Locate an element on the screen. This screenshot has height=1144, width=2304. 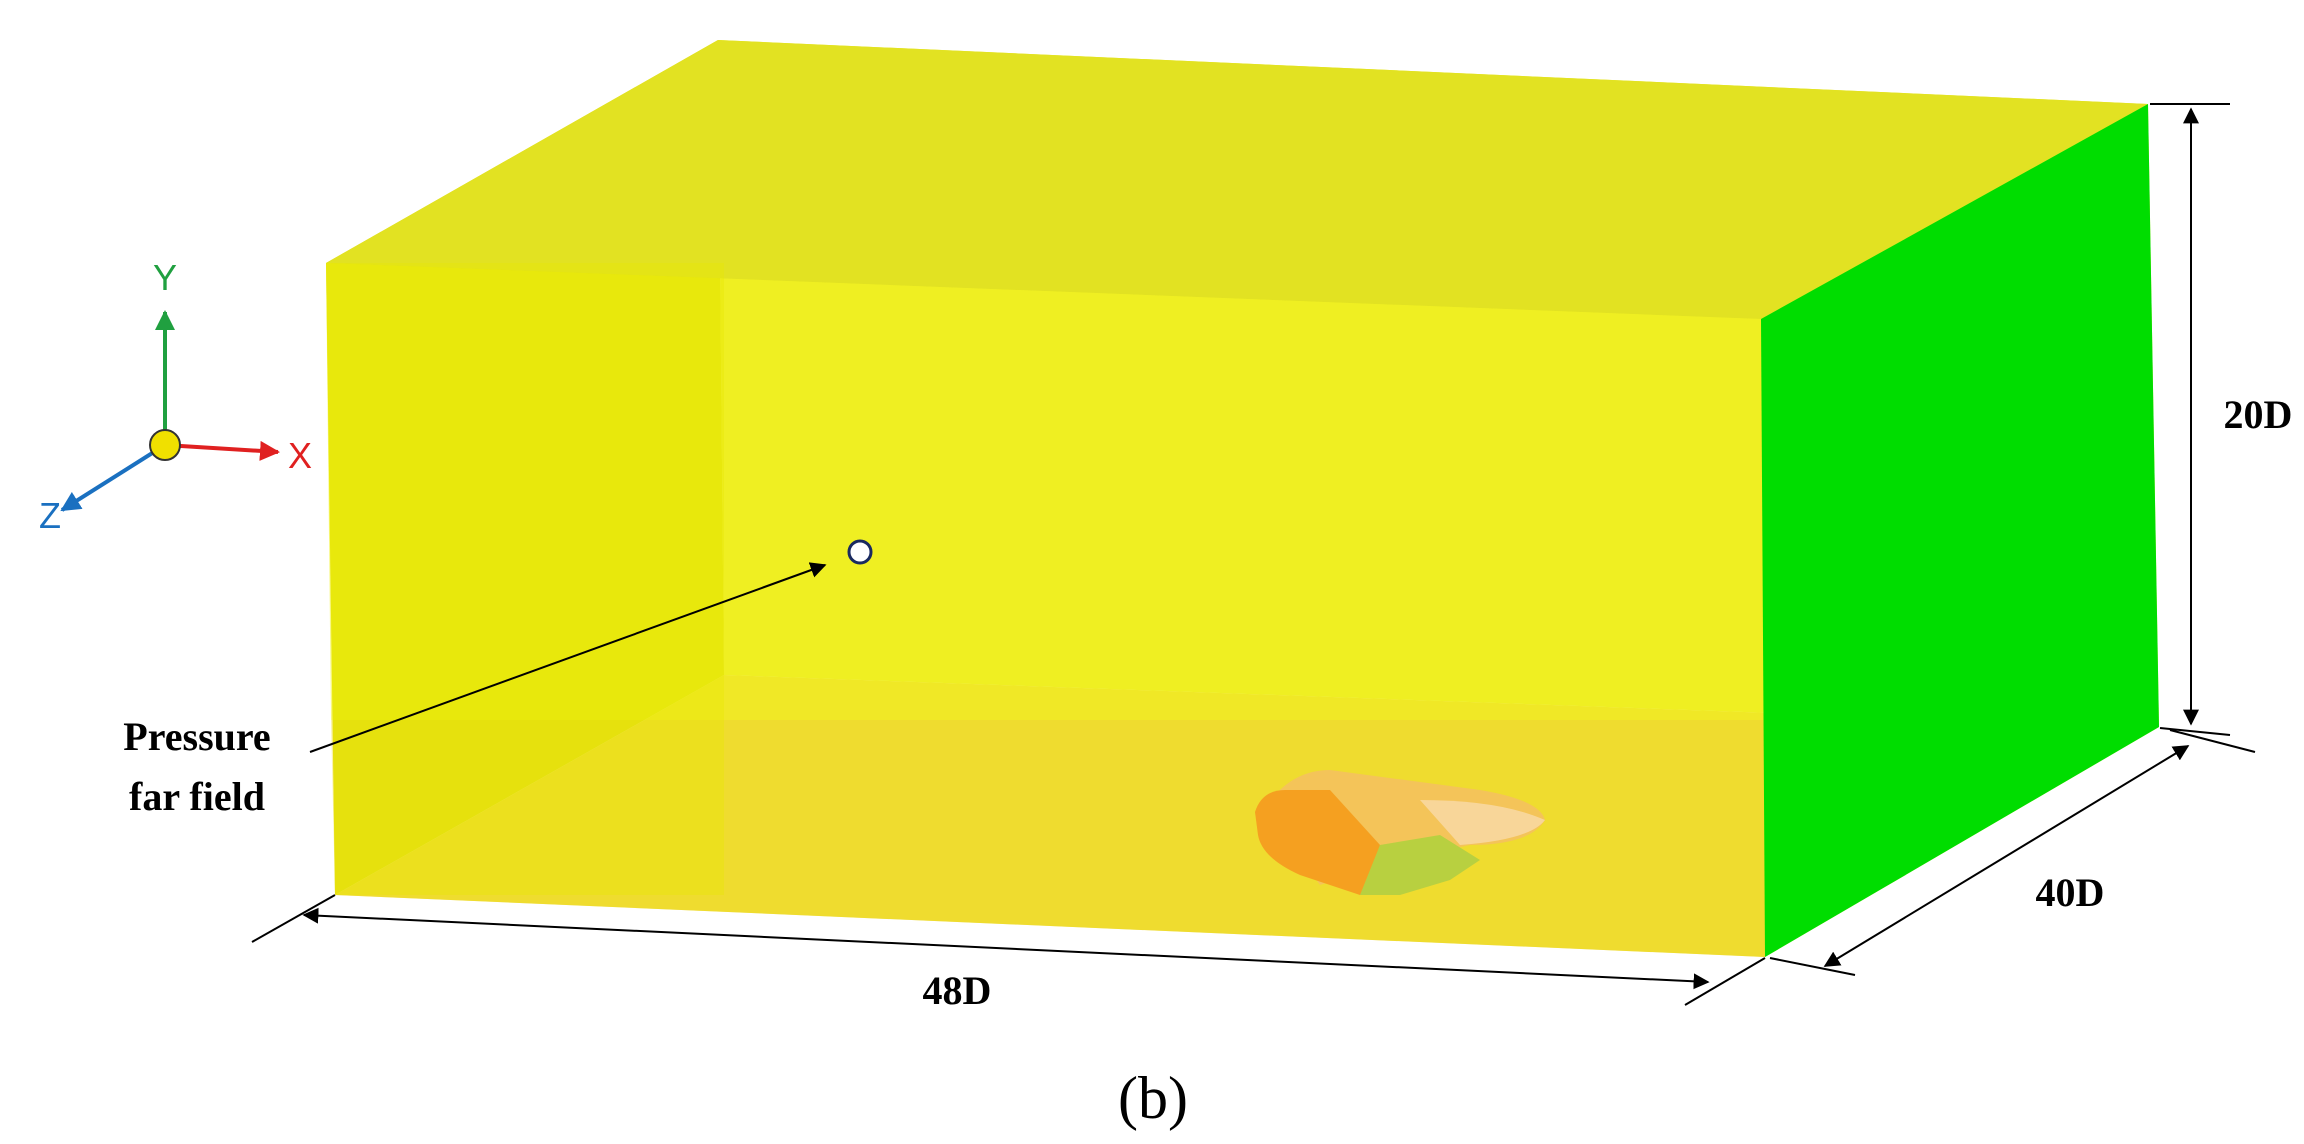
body-tail is located at coordinates (1482, 822).